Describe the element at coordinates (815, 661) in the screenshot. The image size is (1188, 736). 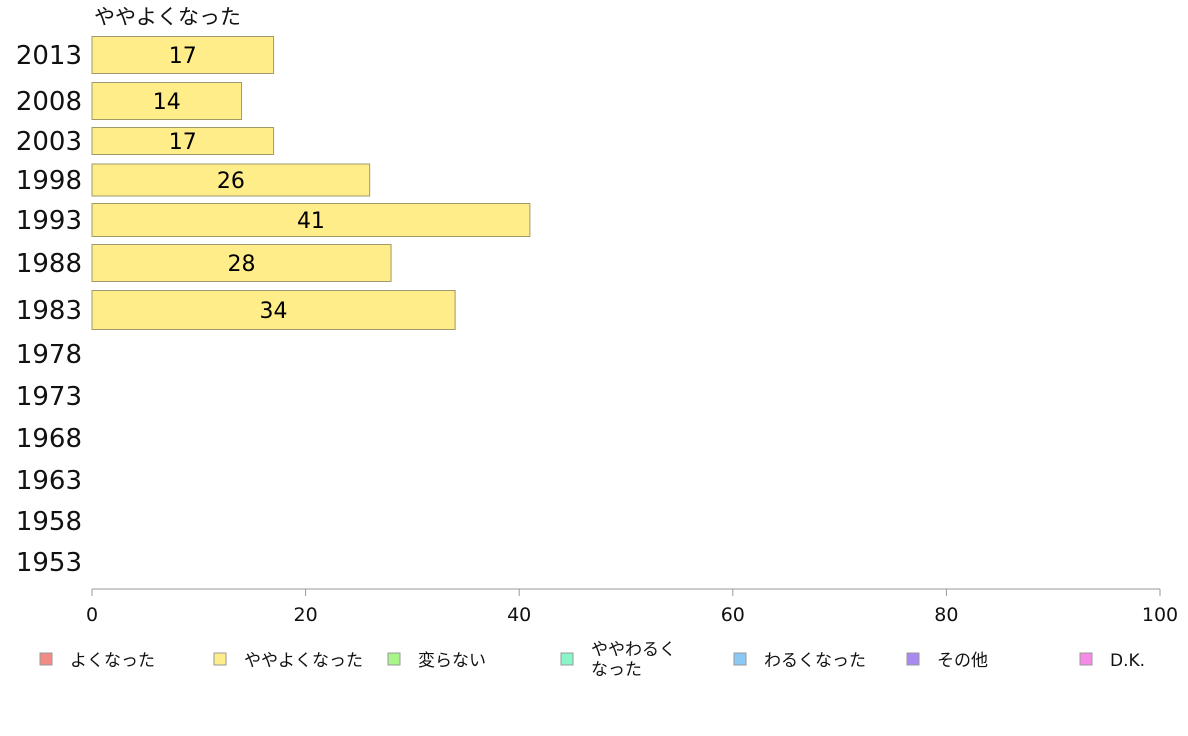
I see `legend-label-4: わるくなった` at that location.